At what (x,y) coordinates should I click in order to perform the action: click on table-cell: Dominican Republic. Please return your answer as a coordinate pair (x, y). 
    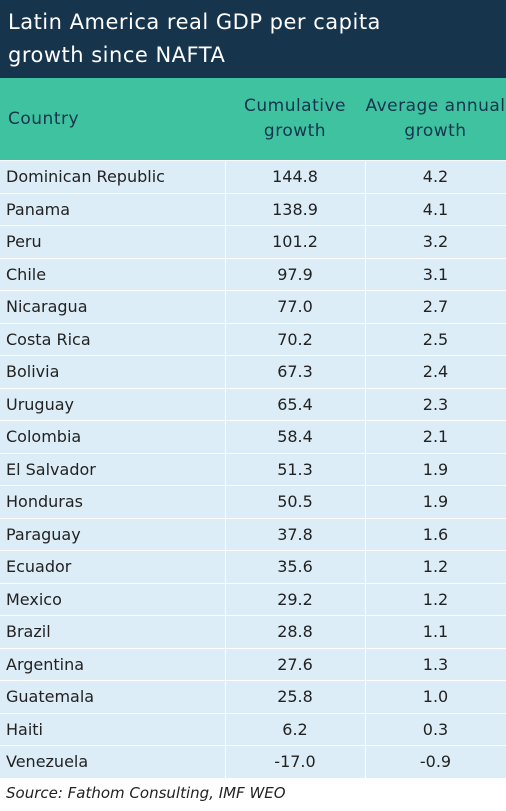
    Looking at the image, I should click on (113, 176).